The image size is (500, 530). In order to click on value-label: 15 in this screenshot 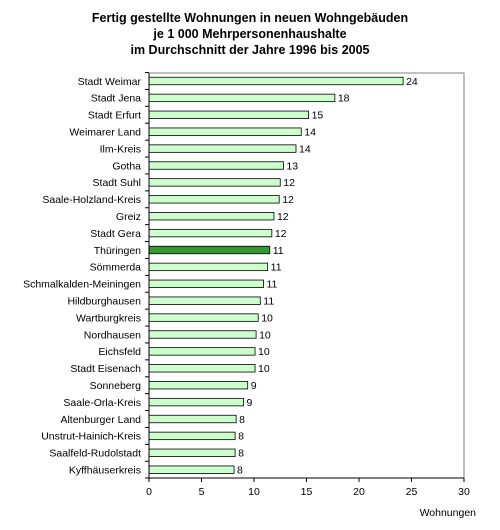, I will do `click(318, 116)`.